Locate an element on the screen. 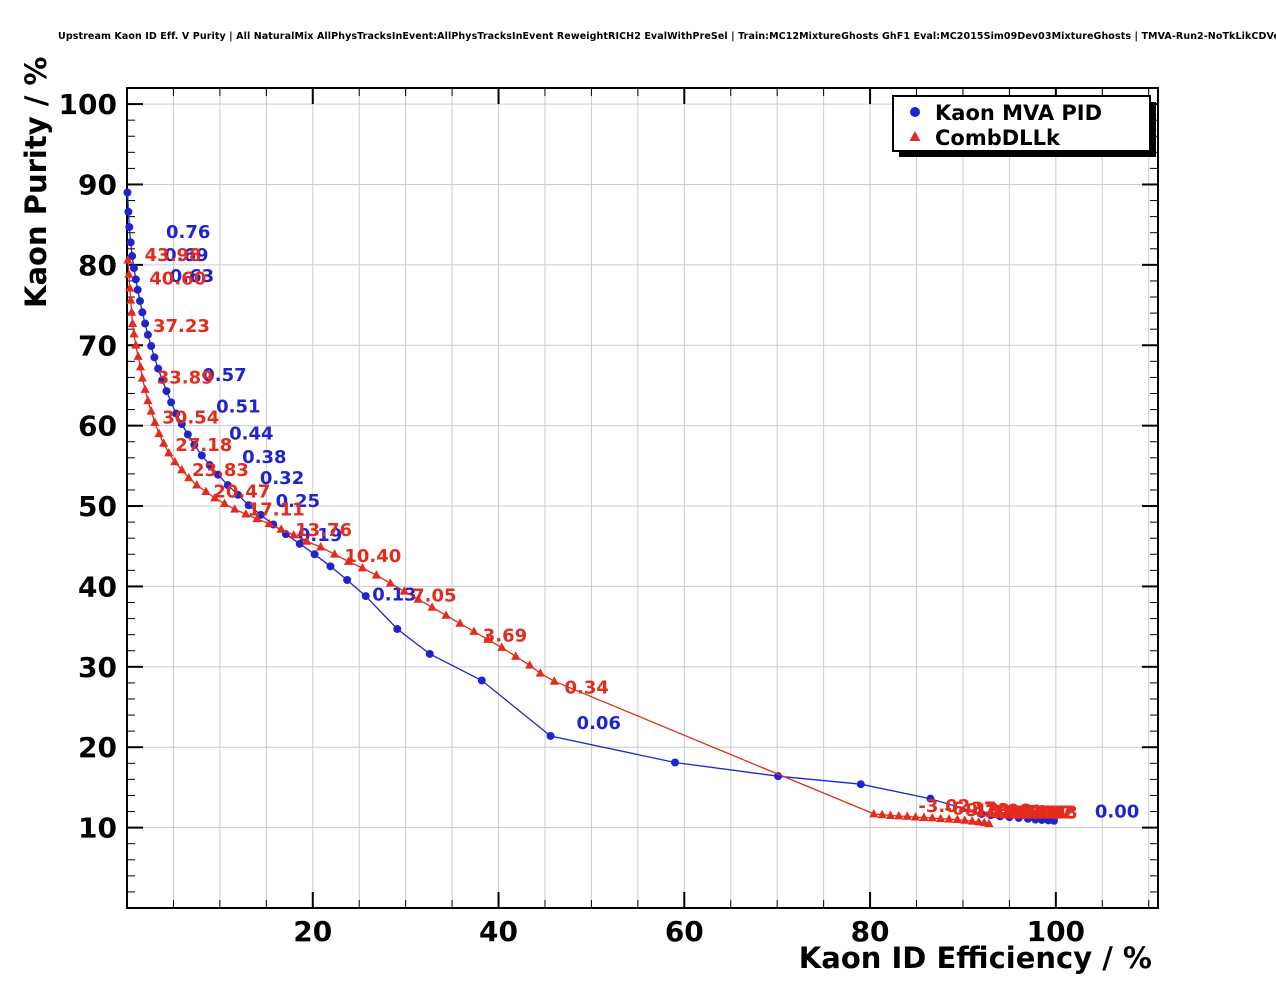 This screenshot has width=1276, height=996. cut-value-label: -13.08 is located at coordinates (1000, 811).